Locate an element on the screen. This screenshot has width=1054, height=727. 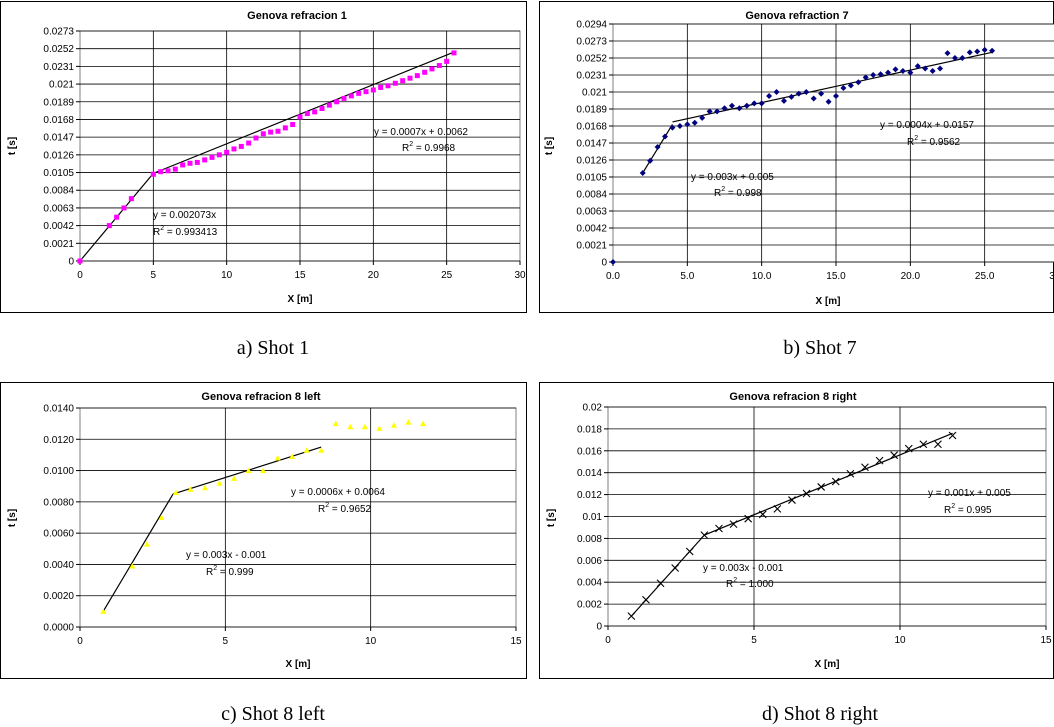
y-tick-label: 0.0000 is located at coordinates (58, 628).